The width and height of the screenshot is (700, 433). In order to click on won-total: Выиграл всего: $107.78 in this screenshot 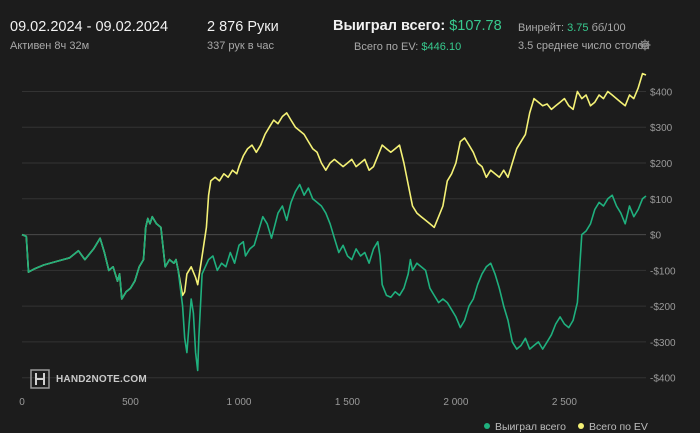, I will do `click(417, 26)`.